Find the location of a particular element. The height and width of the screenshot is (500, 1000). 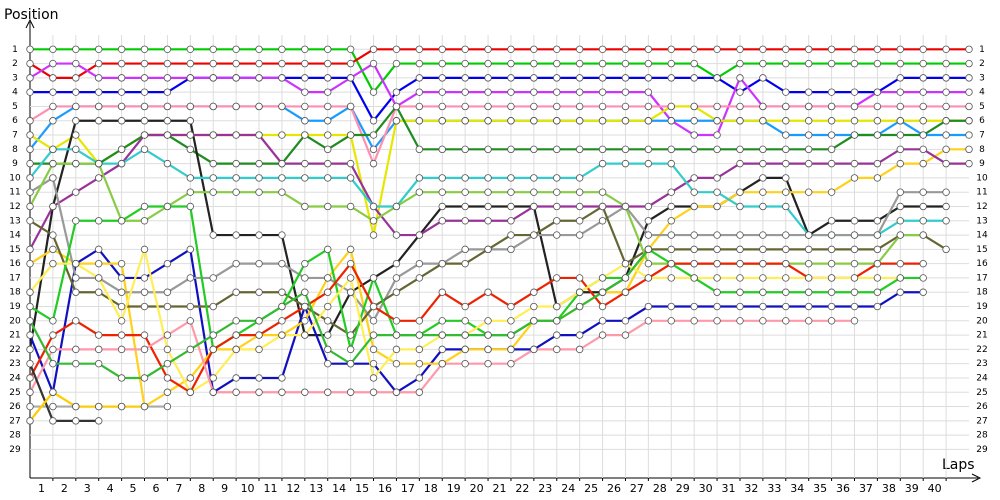

y-tick-label-right: 3 is located at coordinates (982, 78).